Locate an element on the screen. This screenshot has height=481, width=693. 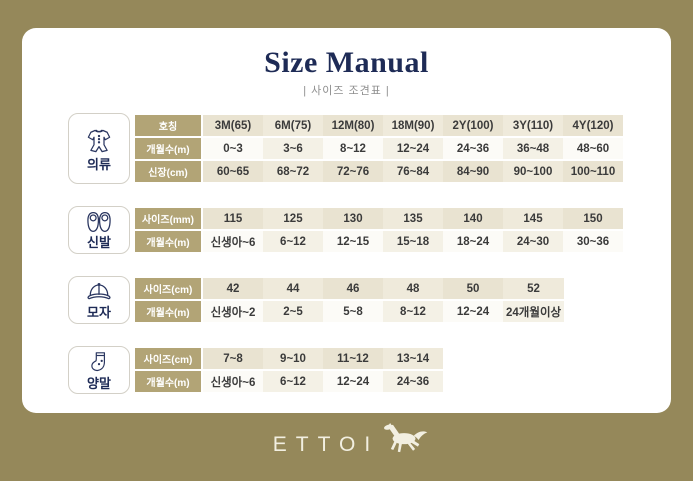
size-cell: 3M(65) is located at coordinates (233, 125).